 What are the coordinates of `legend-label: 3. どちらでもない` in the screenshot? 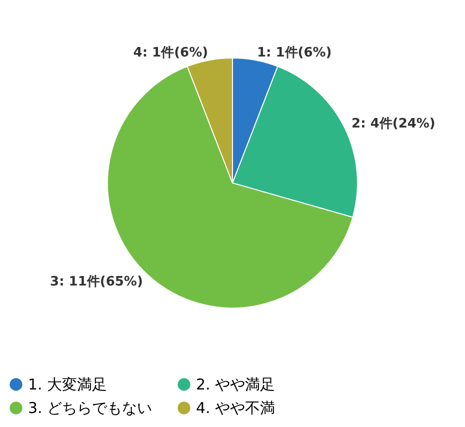 It's located at (90, 408).